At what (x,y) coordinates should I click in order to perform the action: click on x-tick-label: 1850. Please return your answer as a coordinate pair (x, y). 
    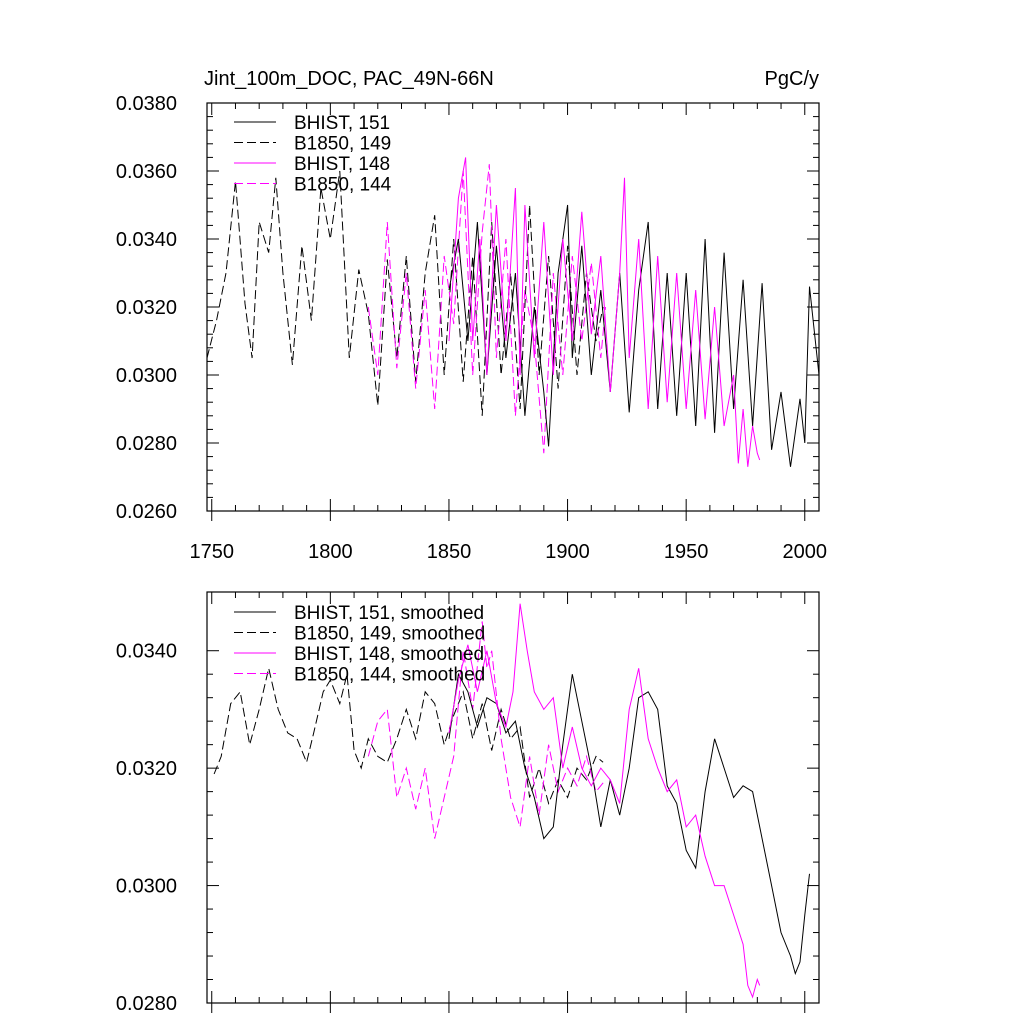
    Looking at the image, I should click on (449, 552).